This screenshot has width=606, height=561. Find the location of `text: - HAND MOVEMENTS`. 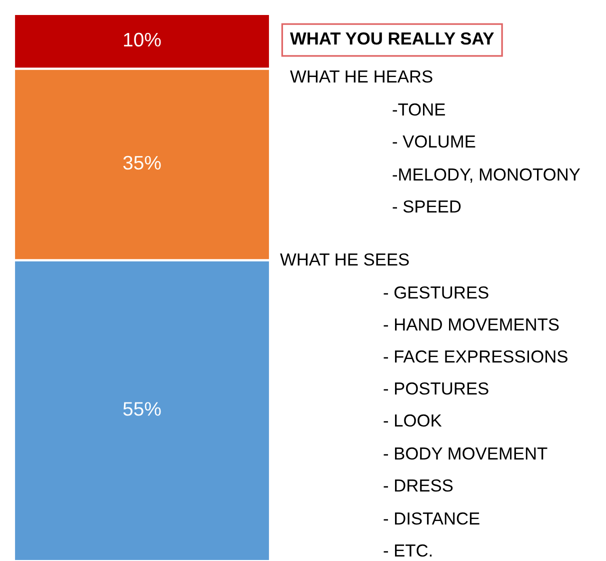

text: - HAND MOVEMENTS is located at coordinates (471, 324).